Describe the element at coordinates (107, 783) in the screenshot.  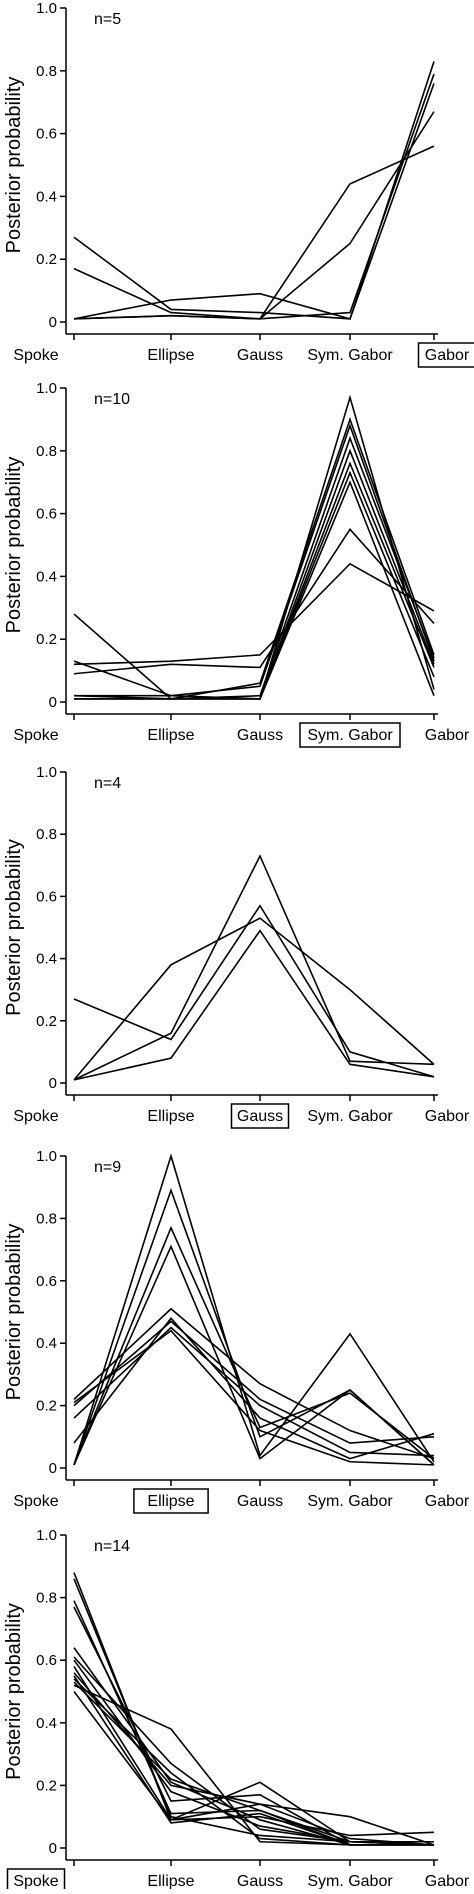
I see `panel-annotation: n=4` at that location.